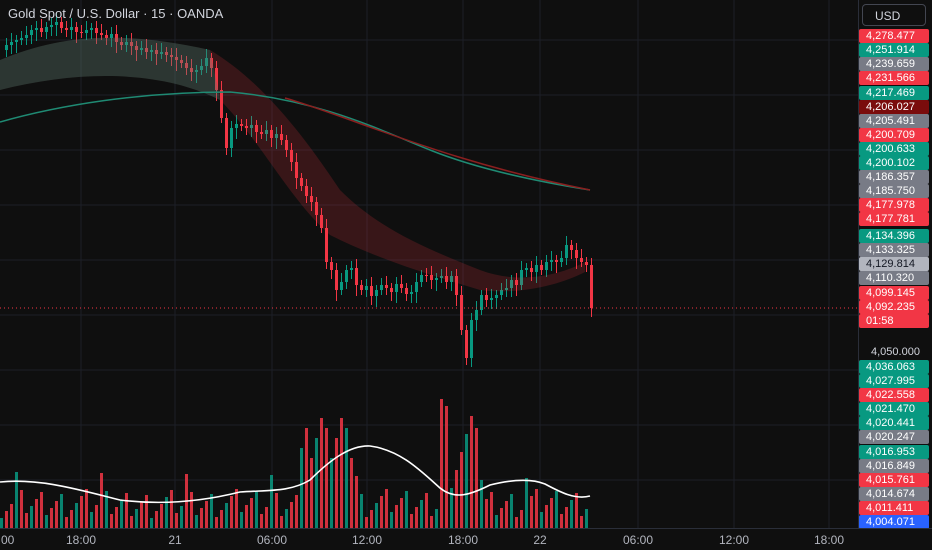 The height and width of the screenshot is (550, 932). I want to click on price-label: 4,050.000, so click(895, 352).